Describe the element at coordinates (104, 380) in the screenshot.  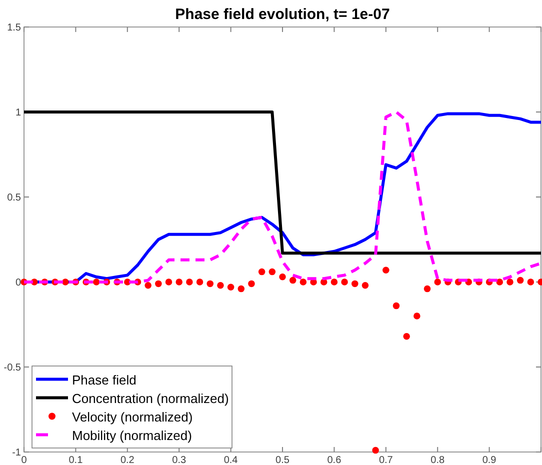
I see `legend-label: Phase field` at that location.